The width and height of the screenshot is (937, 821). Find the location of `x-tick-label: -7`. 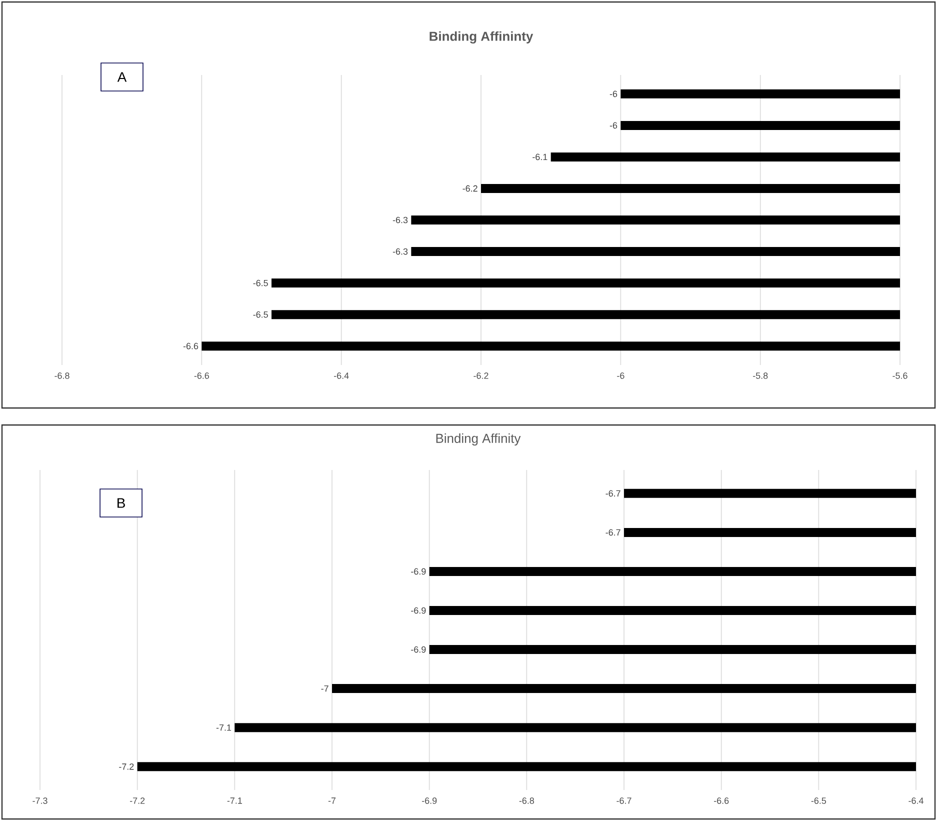

x-tick-label: -7 is located at coordinates (332, 801).